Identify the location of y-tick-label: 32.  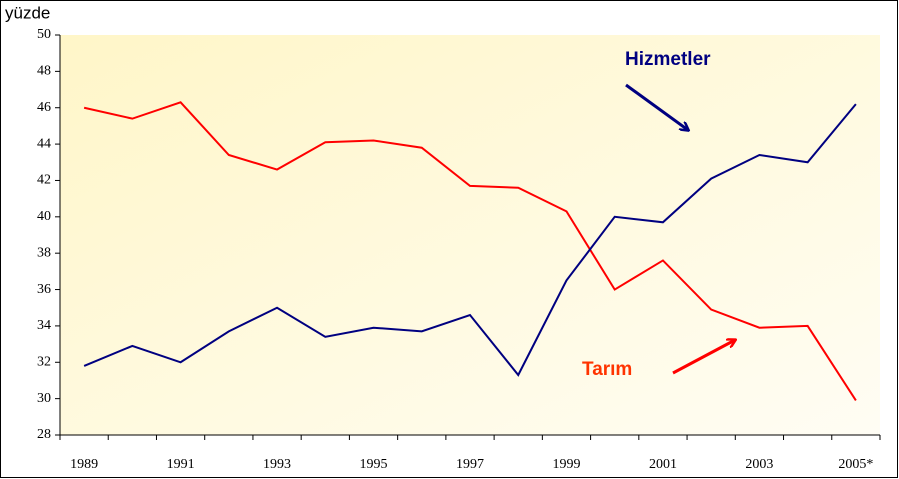
(44, 361).